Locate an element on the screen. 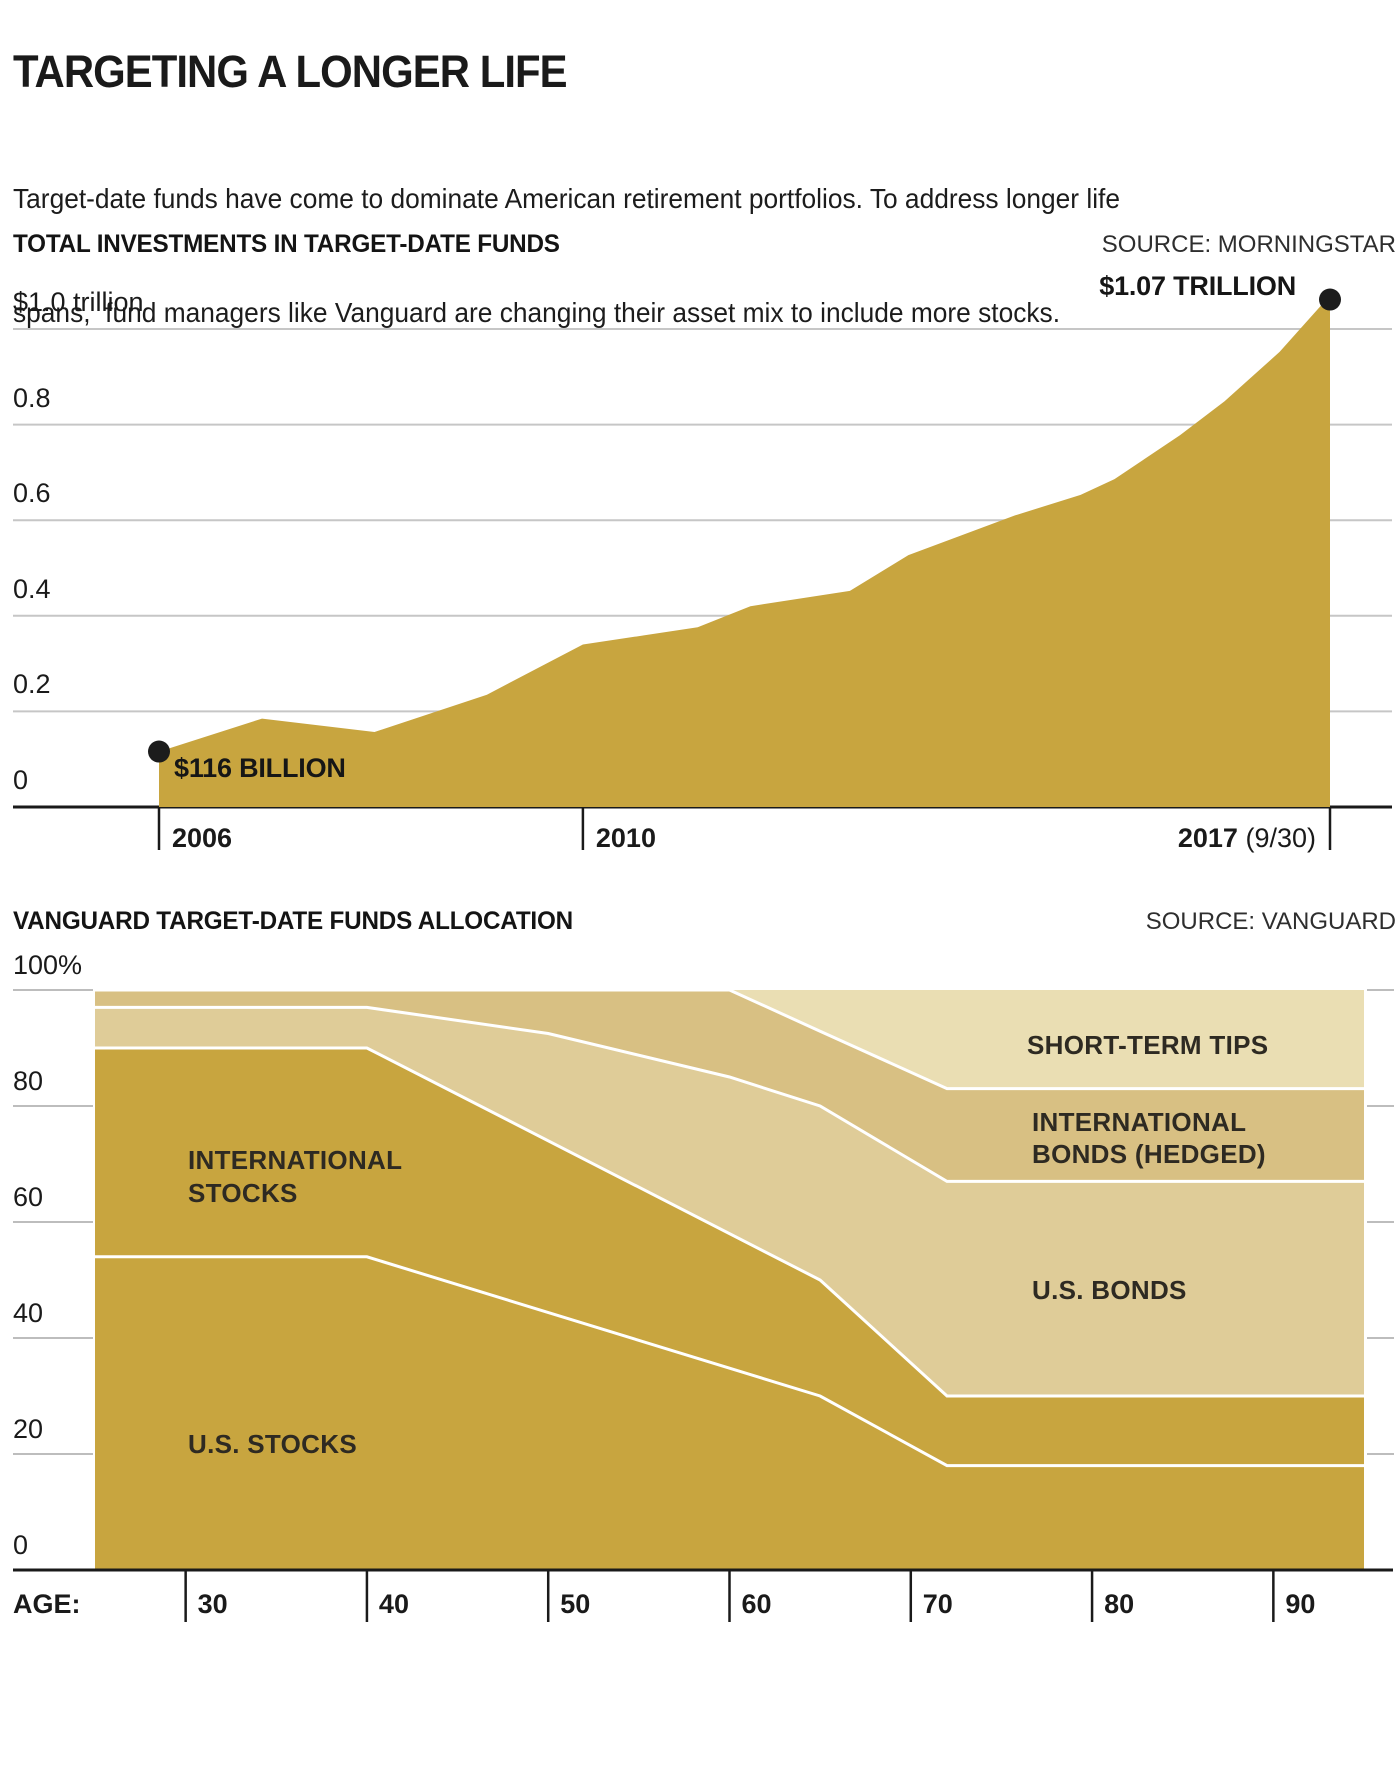 The width and height of the screenshot is (1400, 1766). x-axis-label: 2010 is located at coordinates (626, 838).